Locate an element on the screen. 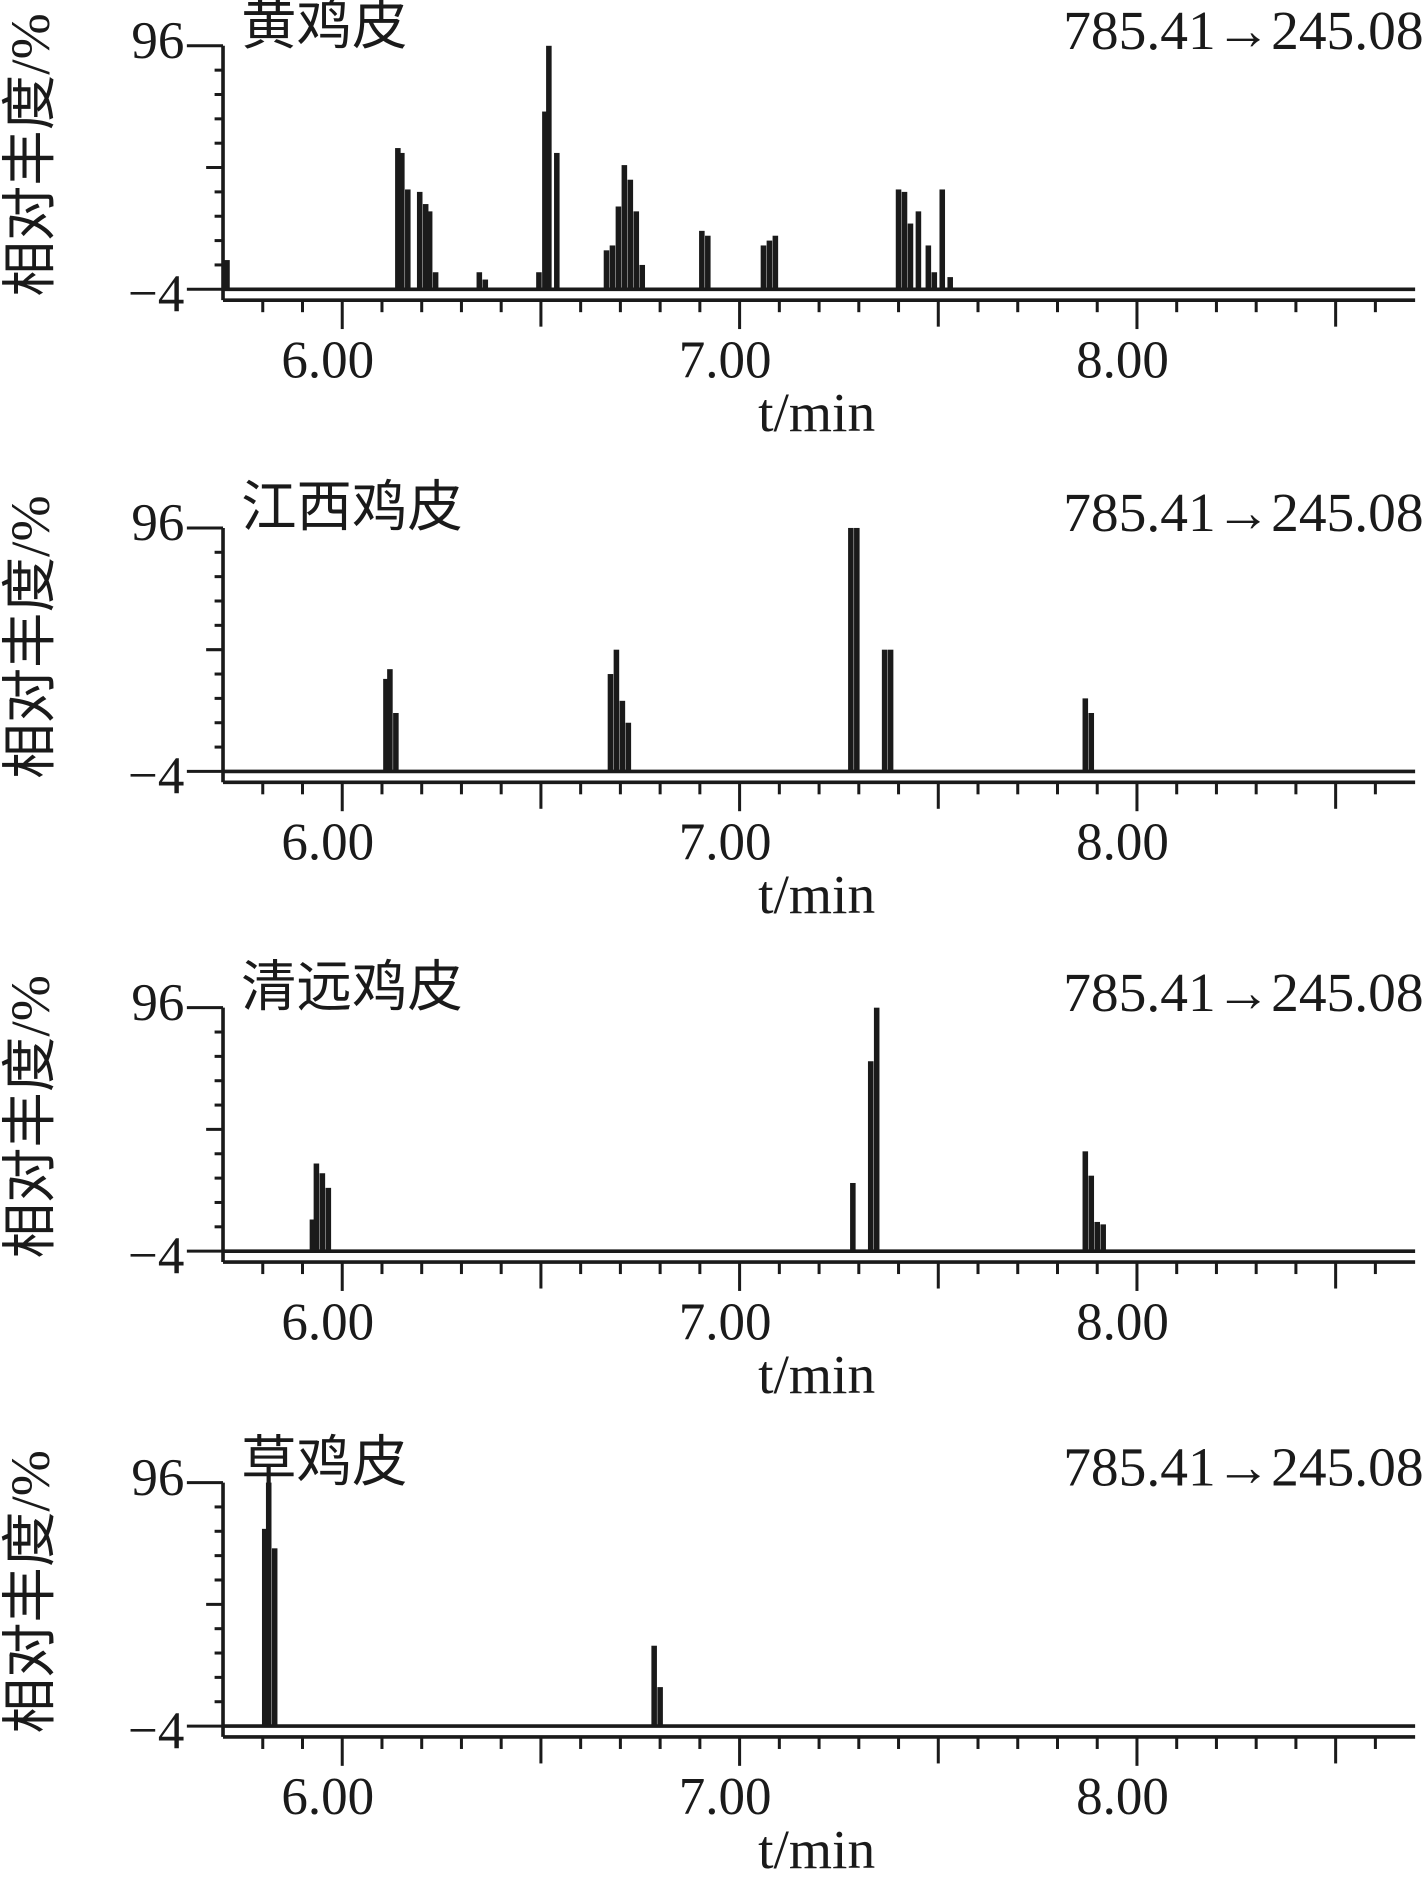 Image resolution: width=1426 pixels, height=1890 pixels. panel-title: 清远鸡皮 is located at coordinates (352, 987).